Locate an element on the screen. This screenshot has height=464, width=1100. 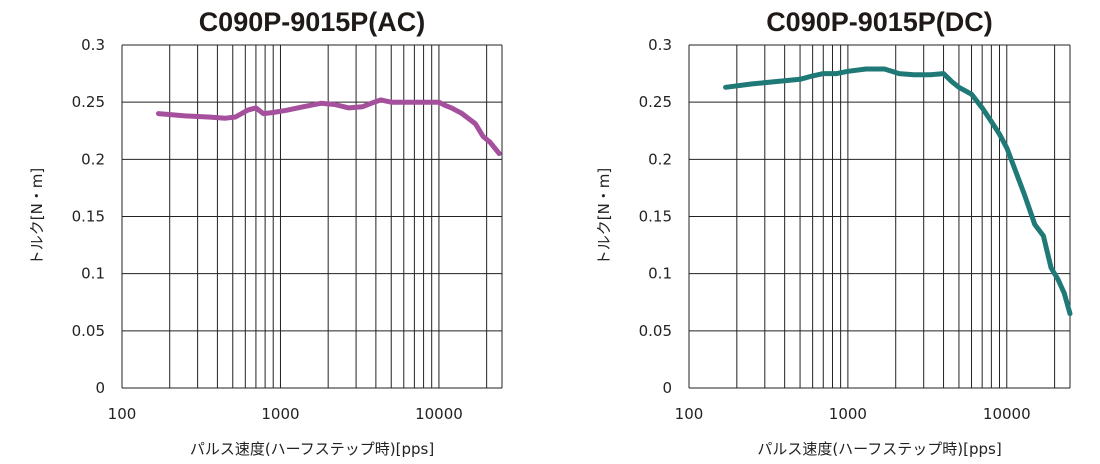
dc-x-tick-label: 10000 is located at coordinates (1007, 414).